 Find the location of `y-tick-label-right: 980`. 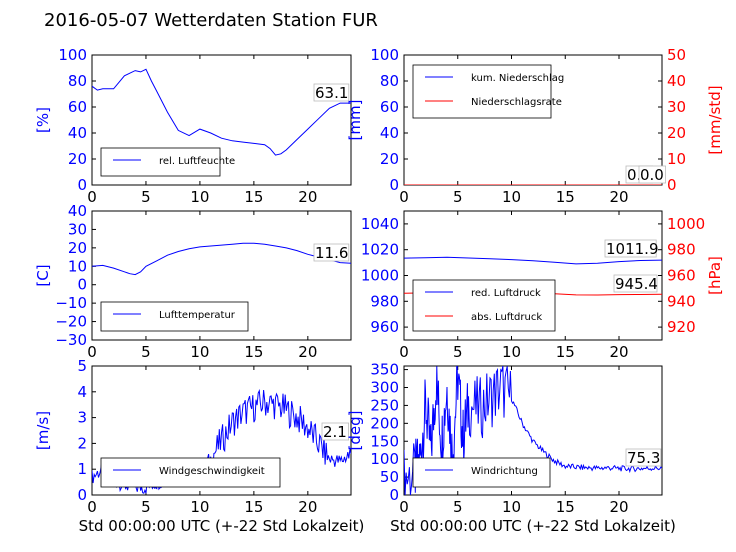

y-tick-label-right: 980 is located at coordinates (681, 250).